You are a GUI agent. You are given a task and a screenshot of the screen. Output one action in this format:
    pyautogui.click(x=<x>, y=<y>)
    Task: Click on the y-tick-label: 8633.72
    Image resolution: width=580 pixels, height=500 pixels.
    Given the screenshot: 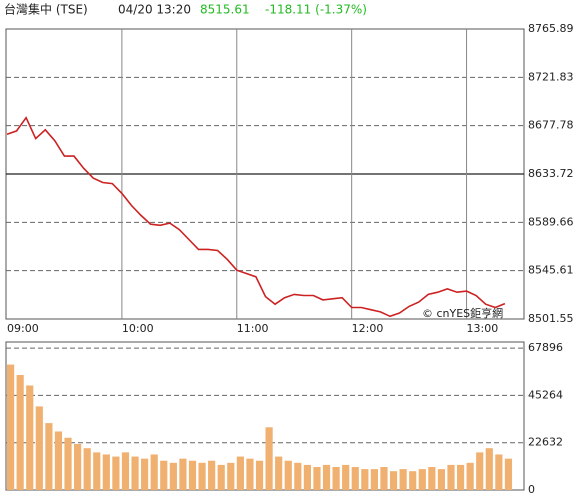 What is the action you would take?
    pyautogui.click(x=551, y=173)
    